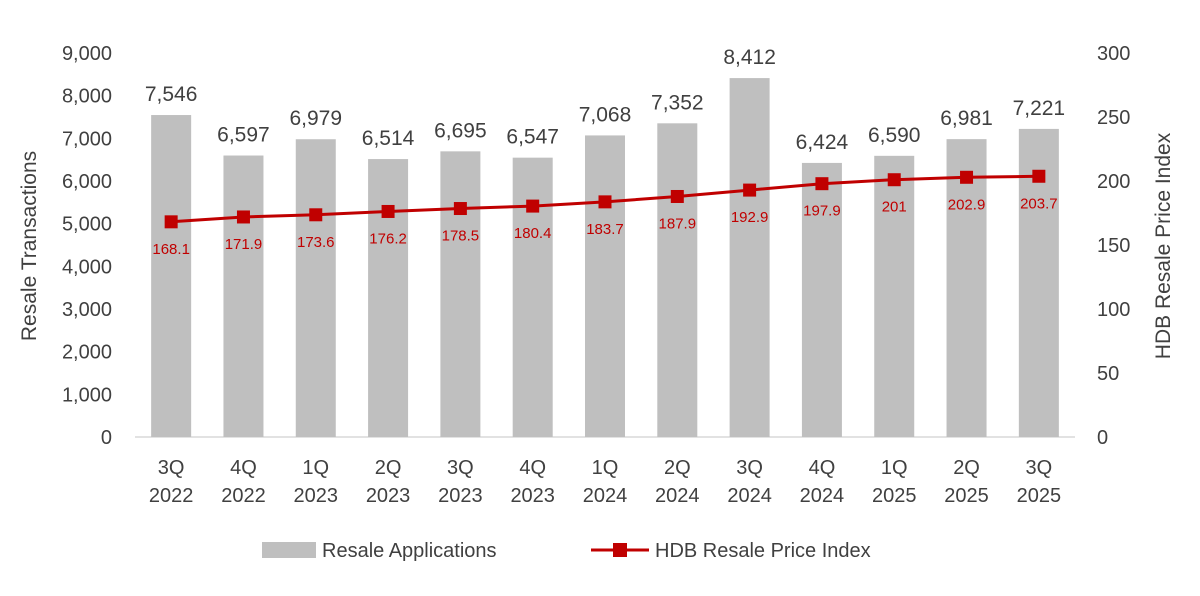 The image size is (1200, 596). I want to click on bar-data-label: 7,352, so click(677, 102).